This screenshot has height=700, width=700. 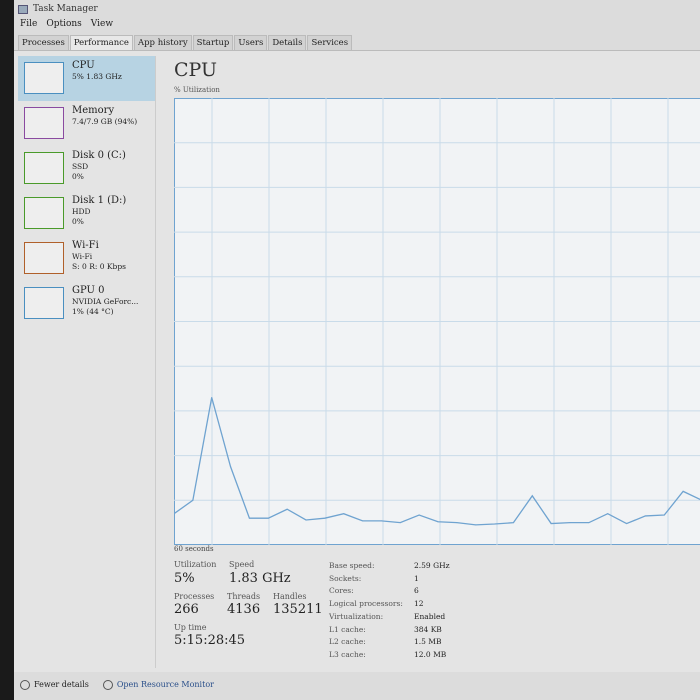 What do you see at coordinates (93, 110) in the screenshot?
I see `sidebar-item-name: Memory` at bounding box center [93, 110].